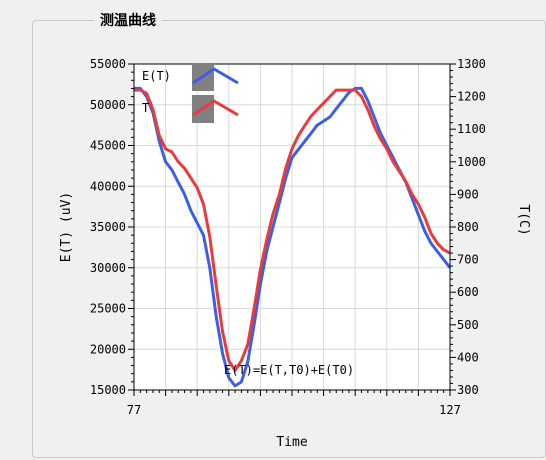 The height and width of the screenshot is (460, 546). I want to click on y-left-tick-label: 20000, so click(108, 349).